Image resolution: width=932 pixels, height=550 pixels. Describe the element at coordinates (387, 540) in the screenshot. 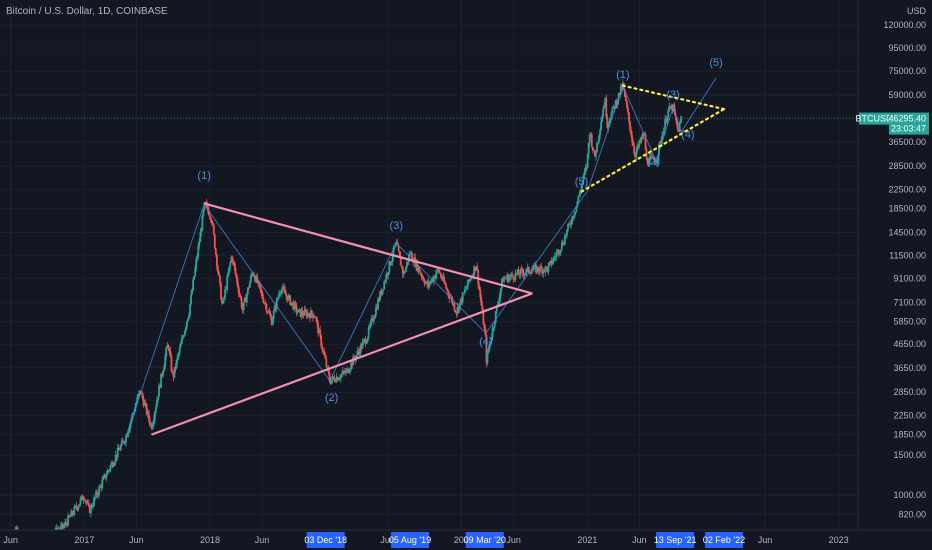

I see `x-tick-label: Jun` at that location.